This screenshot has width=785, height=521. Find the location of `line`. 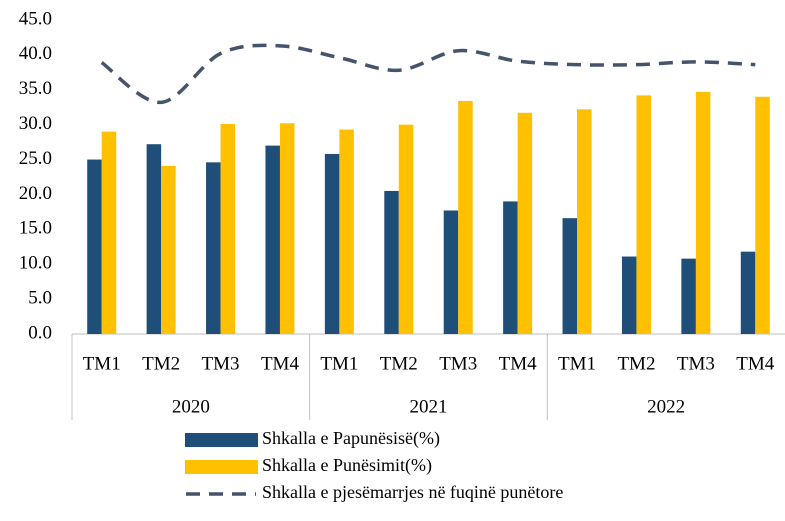

line is located at coordinates (428, 74).